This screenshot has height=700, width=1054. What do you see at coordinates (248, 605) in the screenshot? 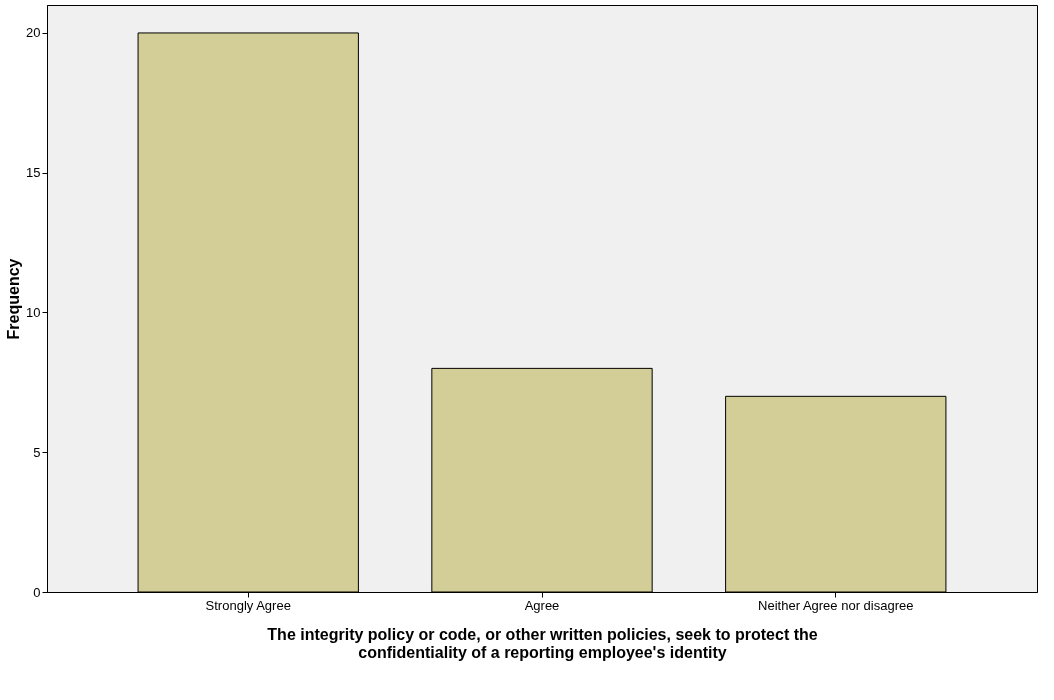
I see `x-tick-label: Strongly Agree` at bounding box center [248, 605].